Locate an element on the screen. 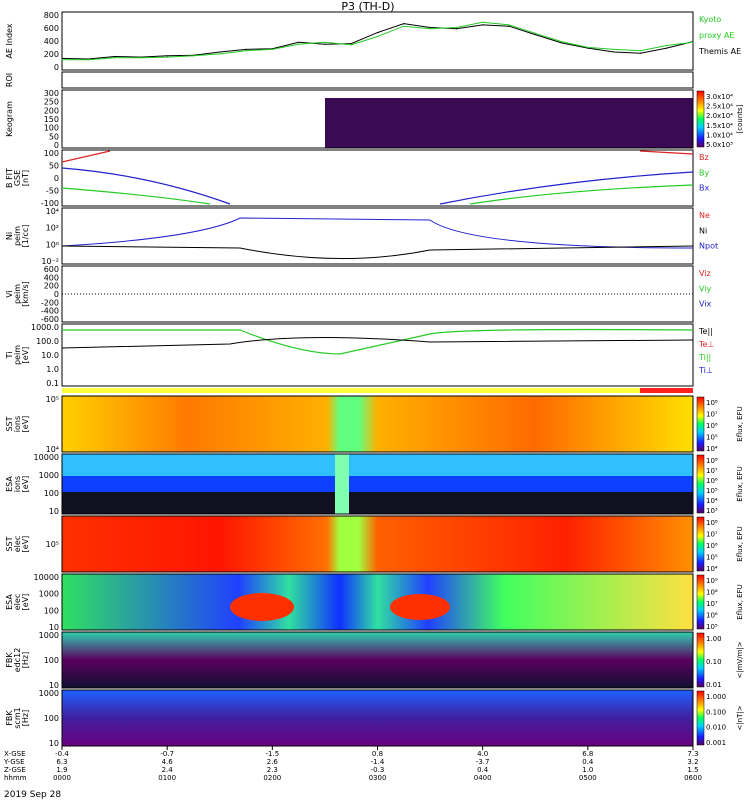 This screenshot has width=750, height=800. esa_e-tick-label: 100 is located at coordinates (51, 610).